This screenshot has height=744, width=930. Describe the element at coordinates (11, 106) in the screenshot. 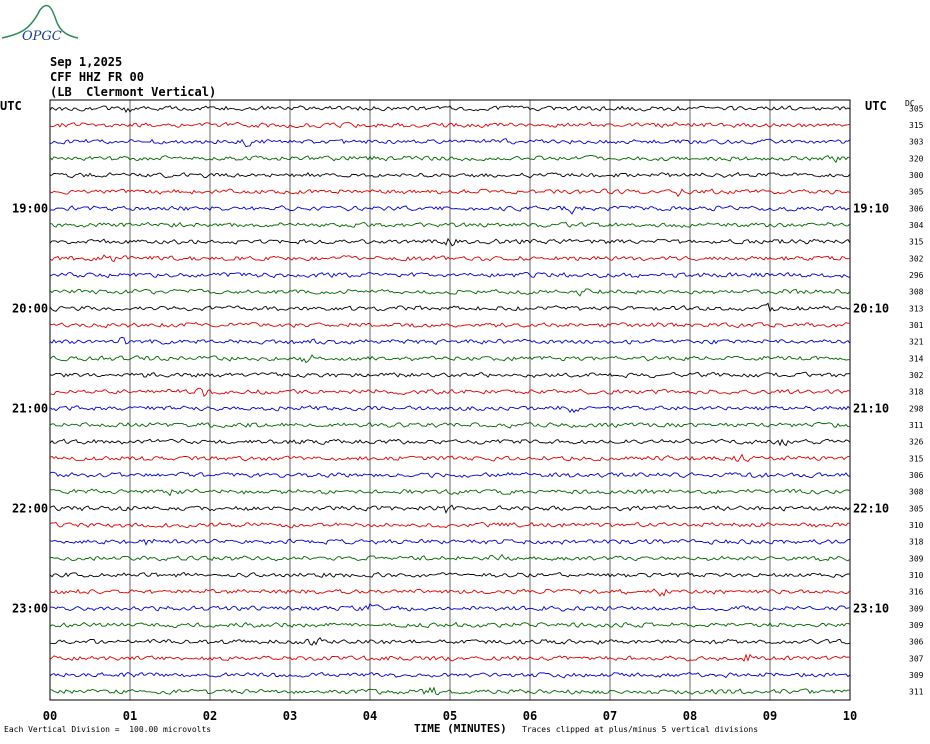

I see `left-utc-title: UTC` at that location.